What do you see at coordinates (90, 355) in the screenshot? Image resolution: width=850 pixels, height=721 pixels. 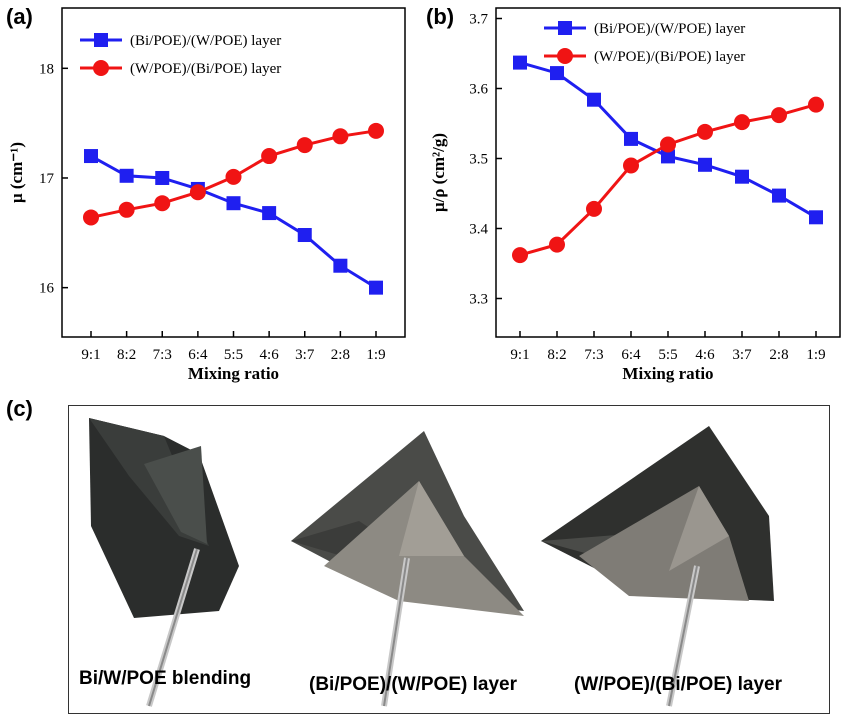 I see `chart-a-xtick-label: 9:1` at bounding box center [90, 355].